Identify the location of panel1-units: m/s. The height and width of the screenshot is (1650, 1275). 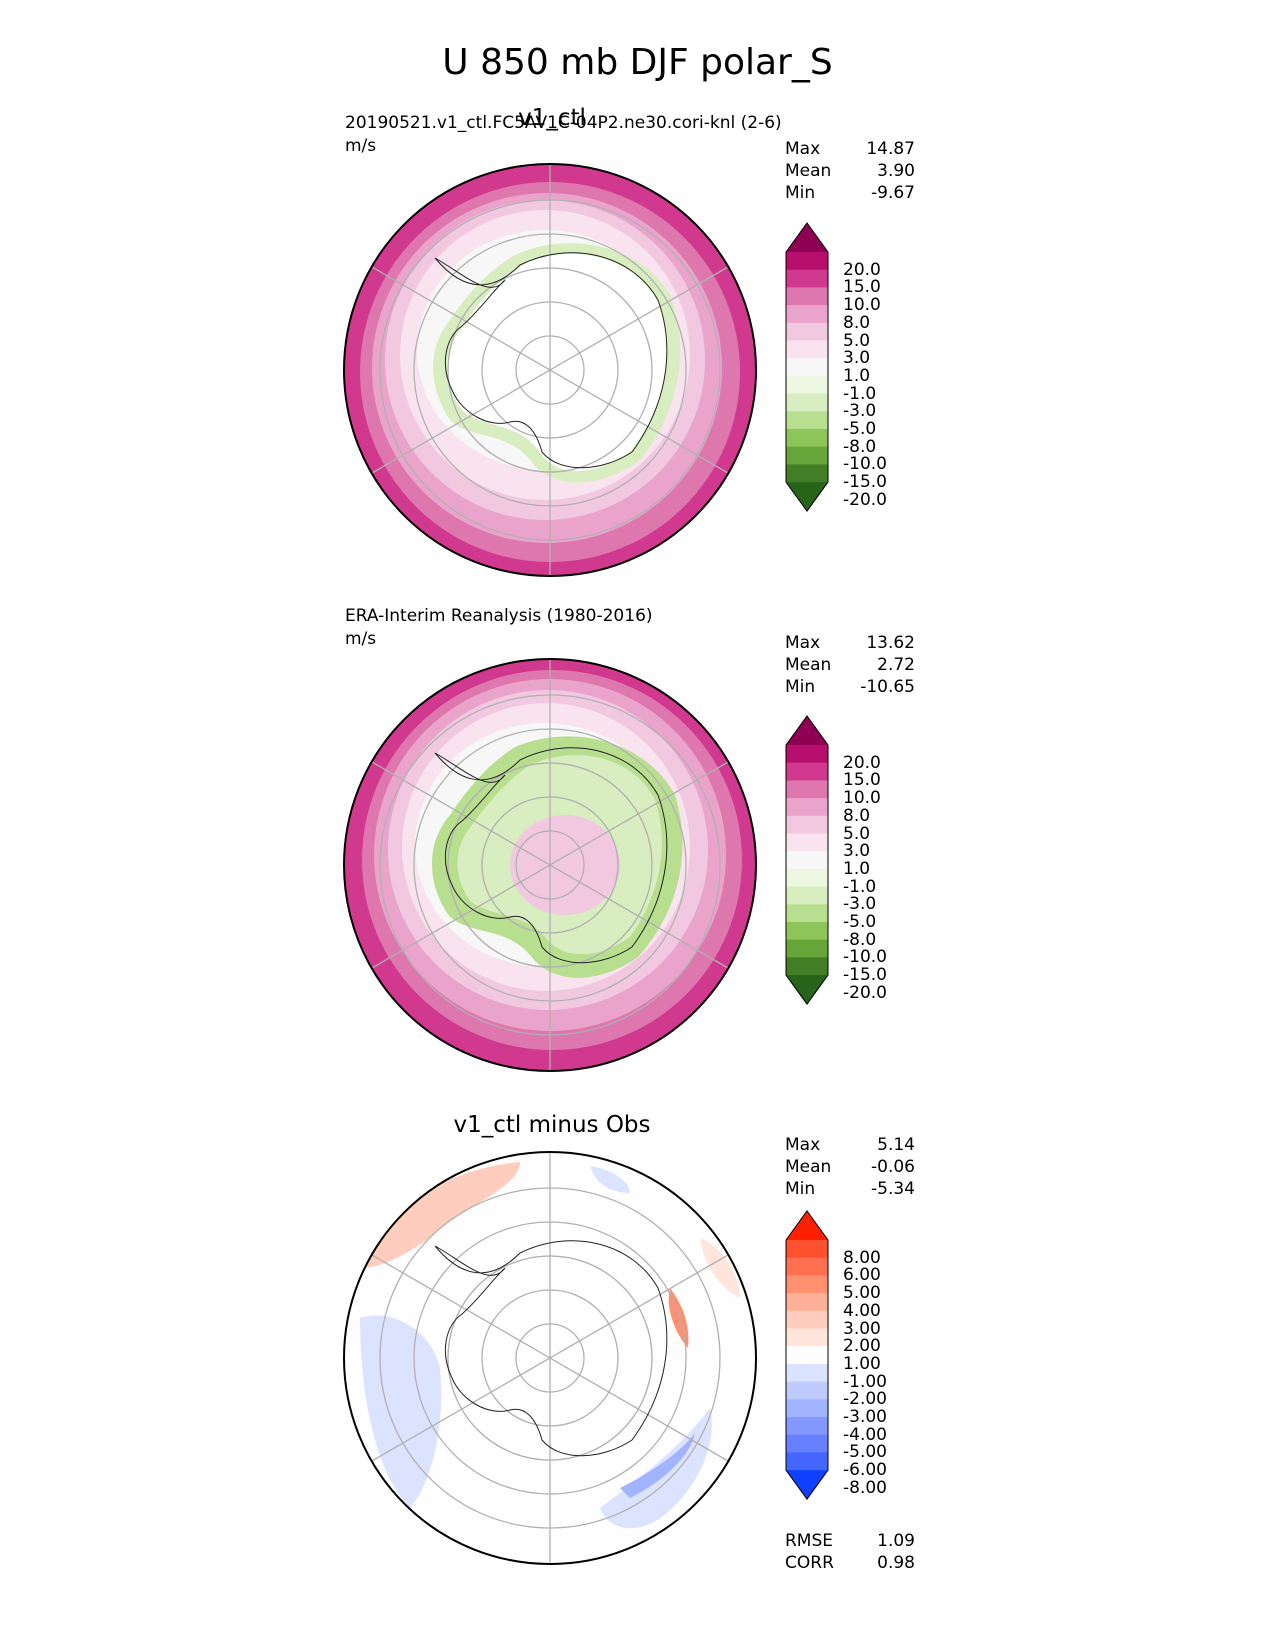
(361, 146).